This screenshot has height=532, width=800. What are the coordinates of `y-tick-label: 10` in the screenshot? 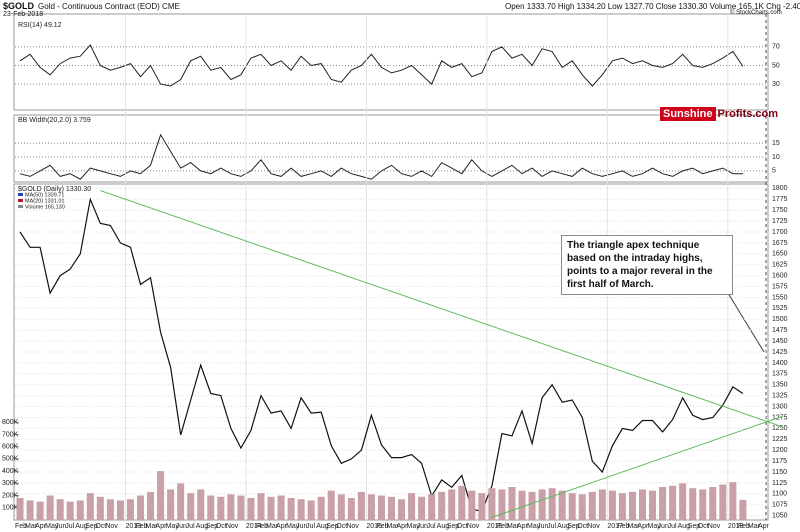 It's located at (776, 157).